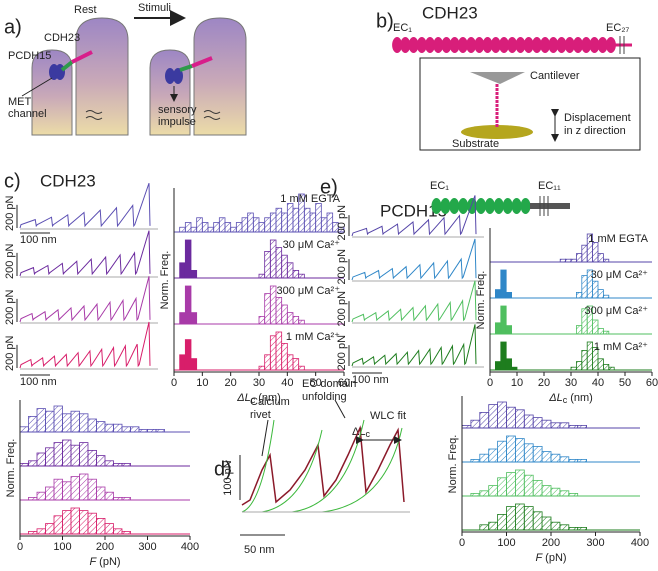  What do you see at coordinates (598, 383) in the screenshot?
I see `x-tick-label: 40` at bounding box center [598, 383].